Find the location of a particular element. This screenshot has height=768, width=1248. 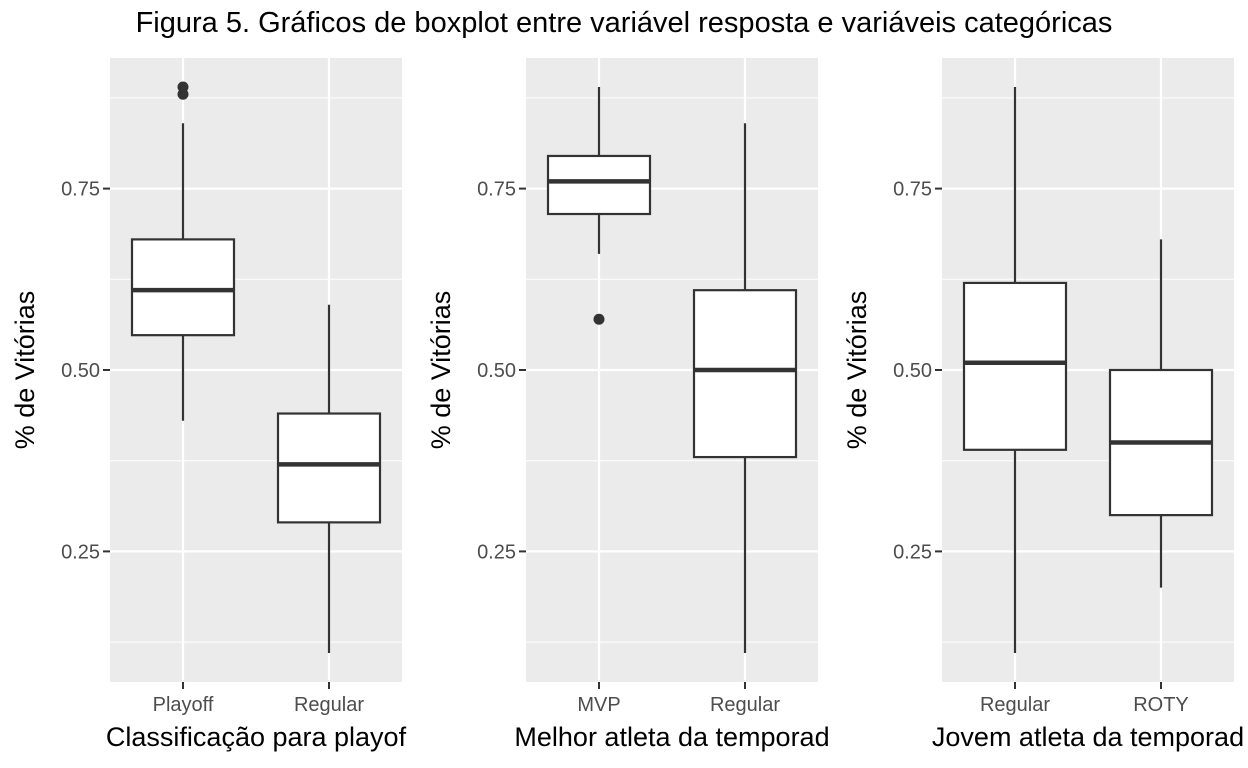

box-mvp is located at coordinates (599, 206).